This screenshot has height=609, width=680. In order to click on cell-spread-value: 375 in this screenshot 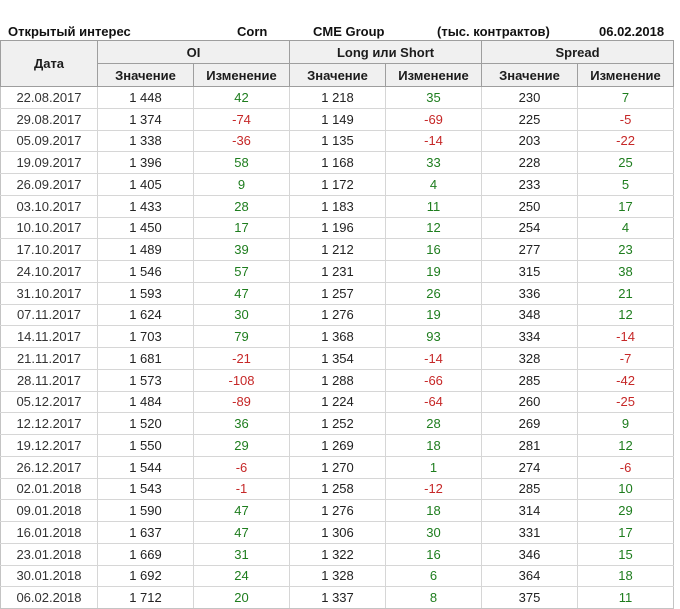, I will do `click(530, 597)`.